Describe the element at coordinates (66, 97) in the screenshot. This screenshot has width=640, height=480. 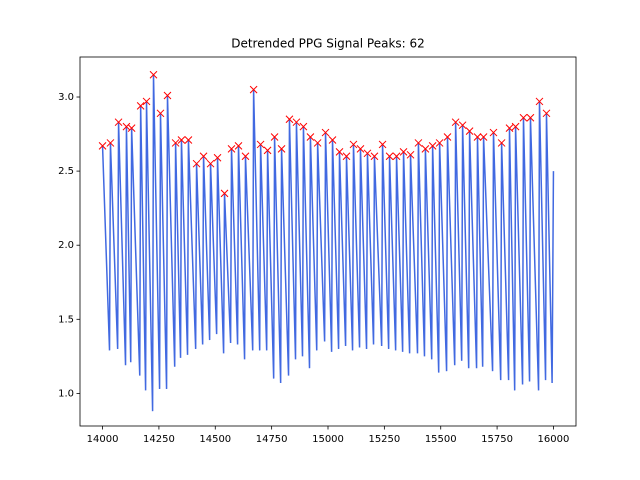
I see `y-tick-label: 3.0` at that location.